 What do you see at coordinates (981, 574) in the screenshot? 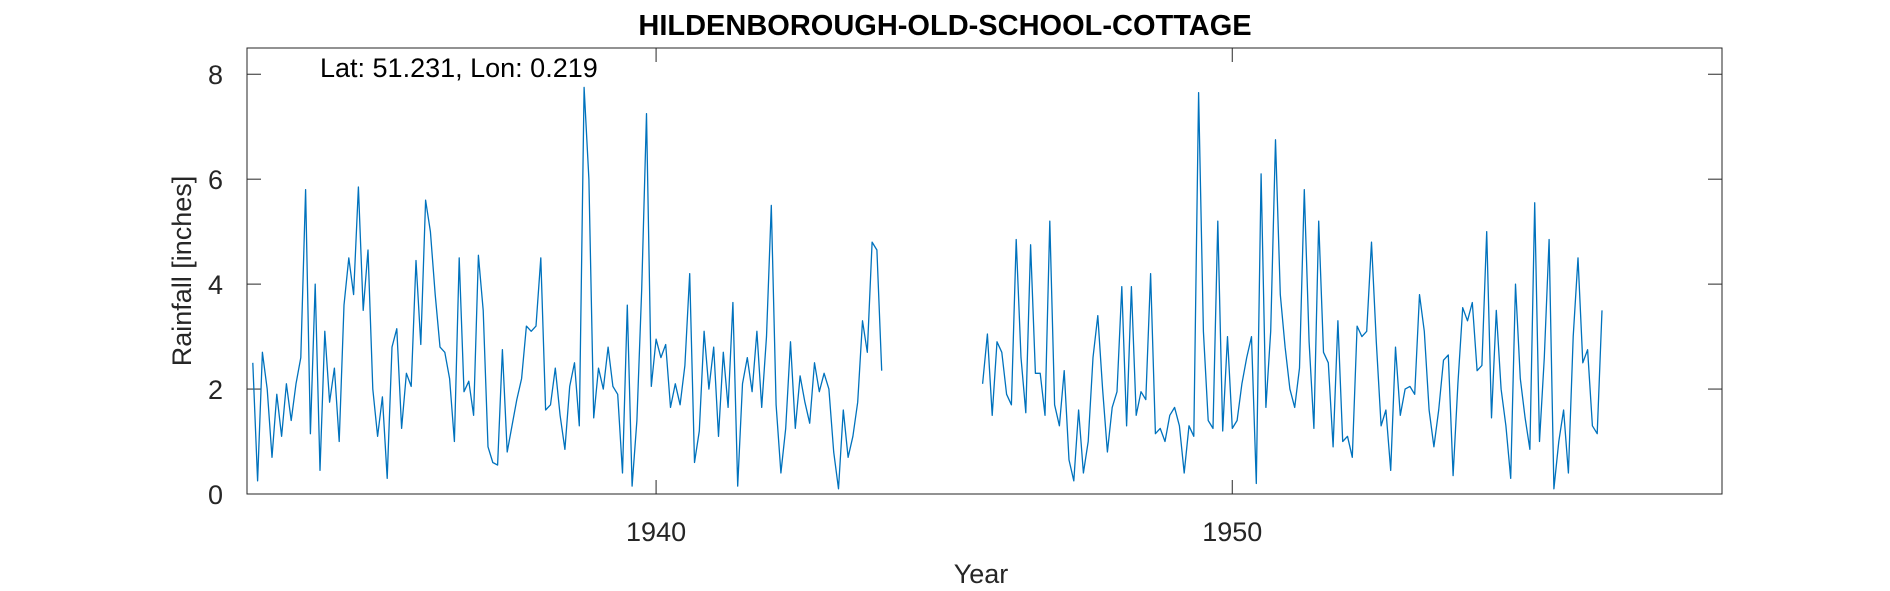
I see `x-axis-label: Year` at bounding box center [981, 574].